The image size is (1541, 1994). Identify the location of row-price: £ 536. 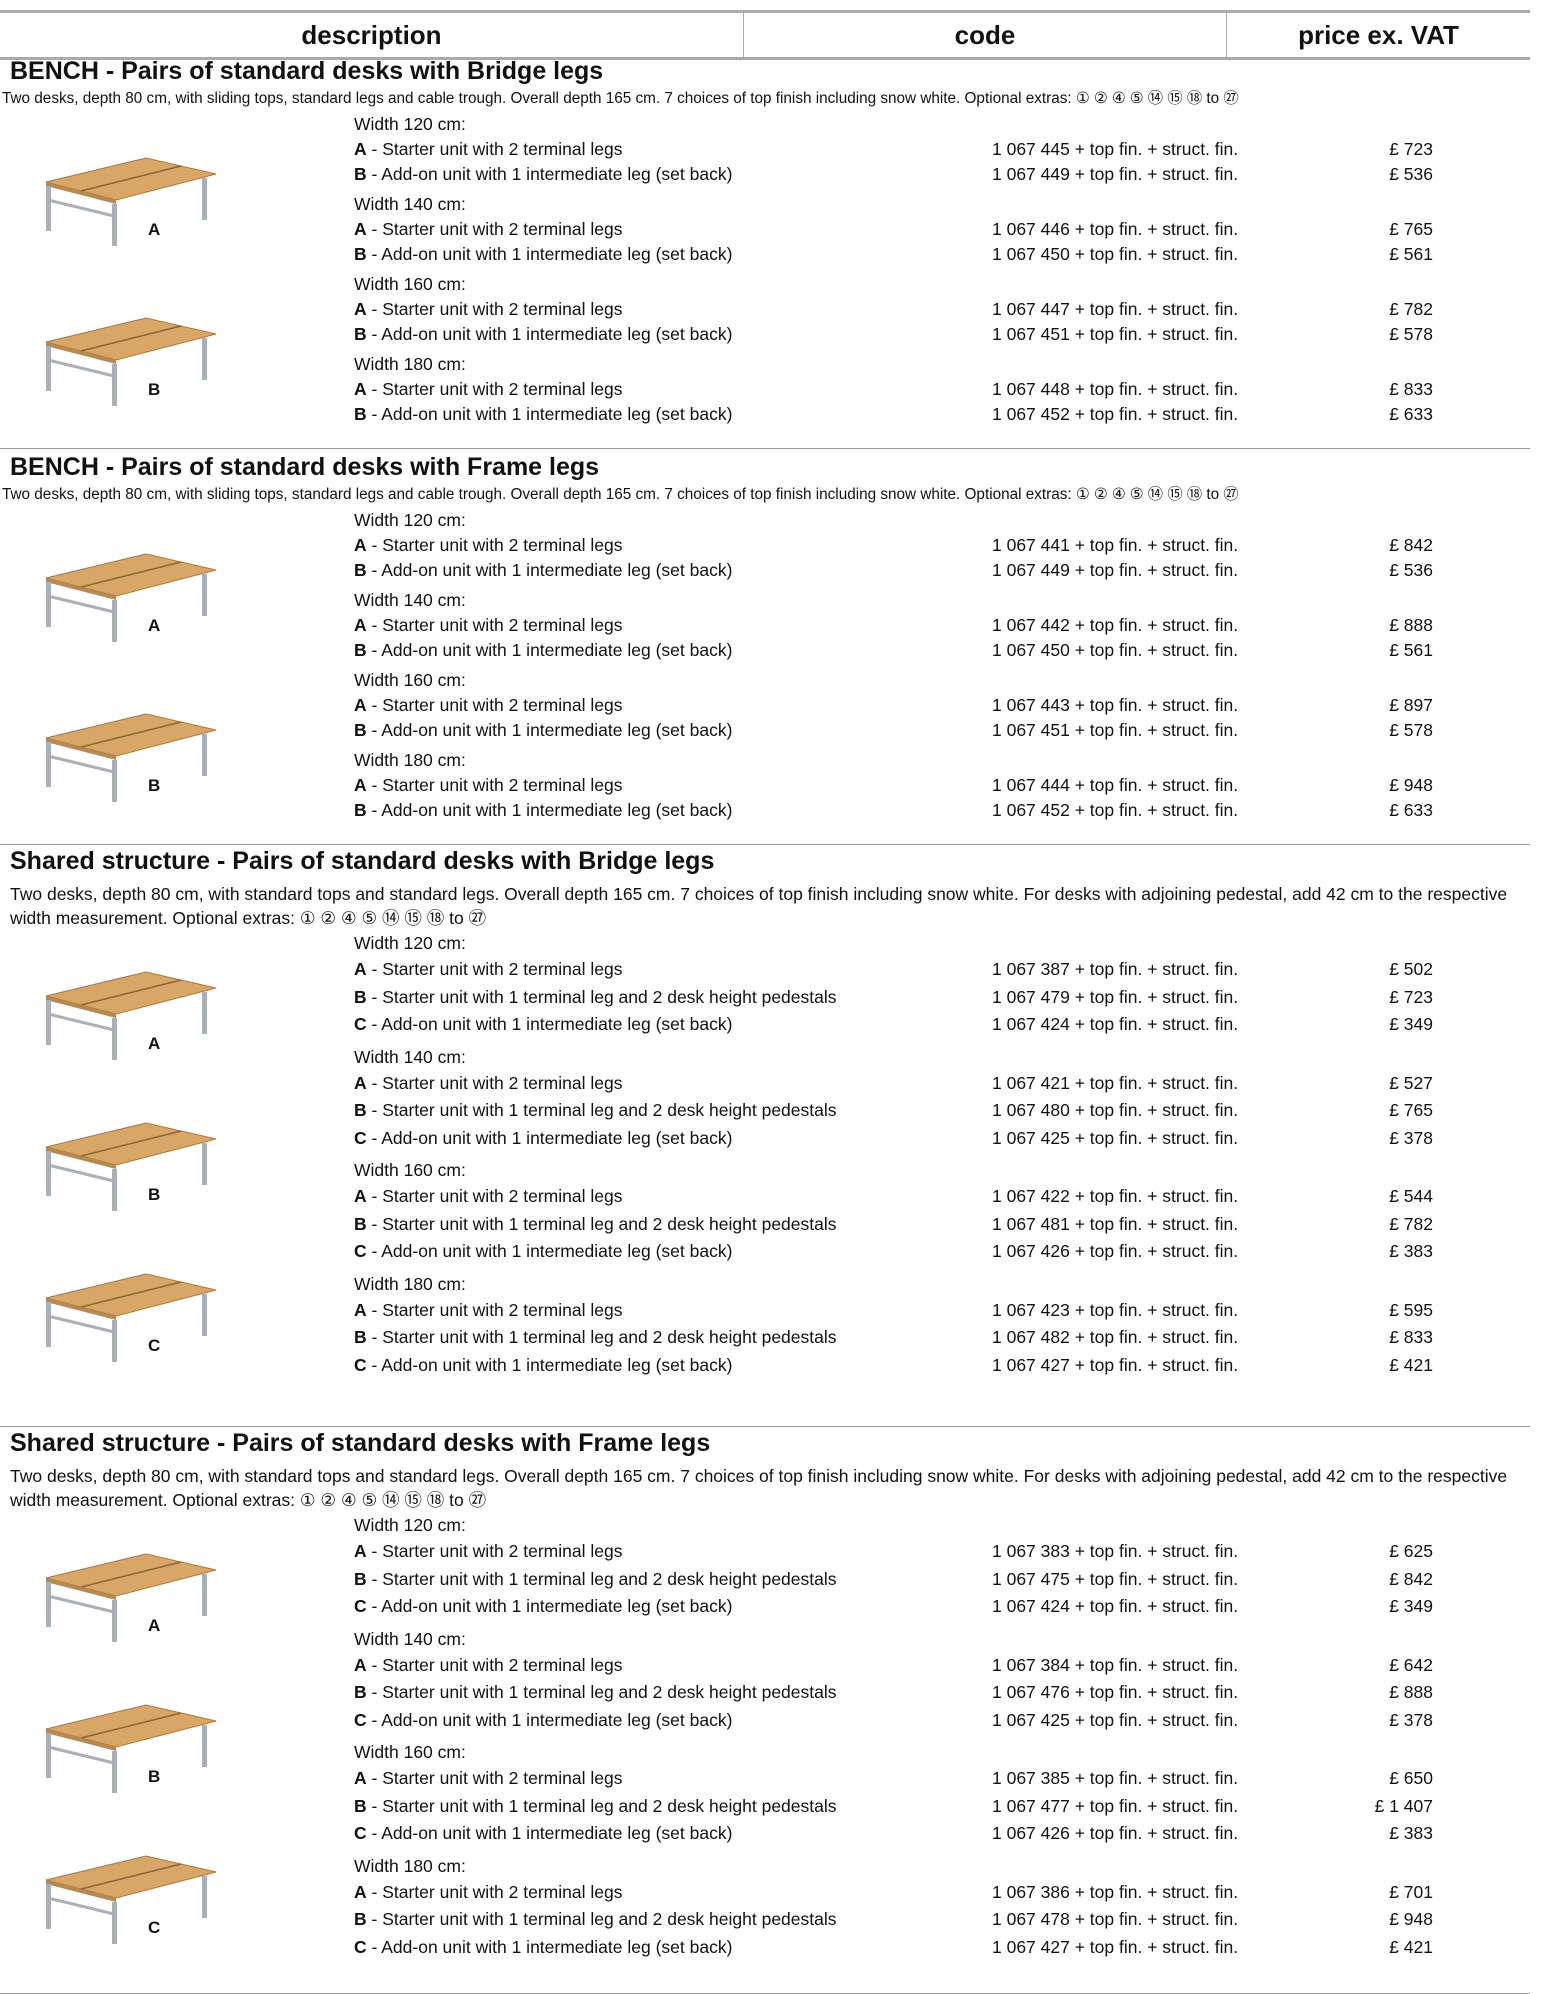
(1411, 570).